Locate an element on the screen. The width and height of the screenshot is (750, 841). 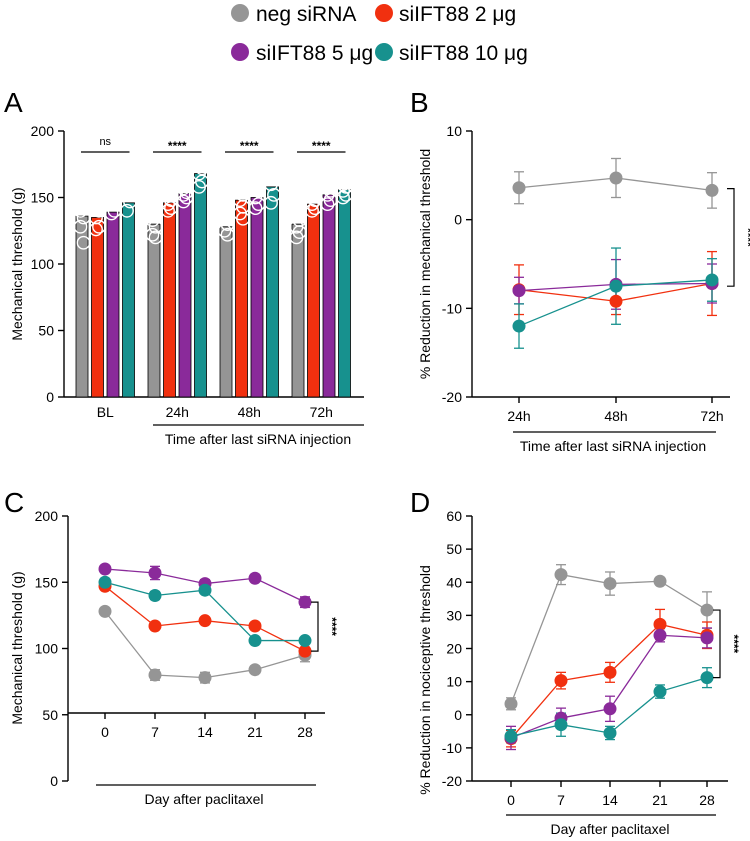
panel-c-y-tick-label: 200 is located at coordinates (47, 516).